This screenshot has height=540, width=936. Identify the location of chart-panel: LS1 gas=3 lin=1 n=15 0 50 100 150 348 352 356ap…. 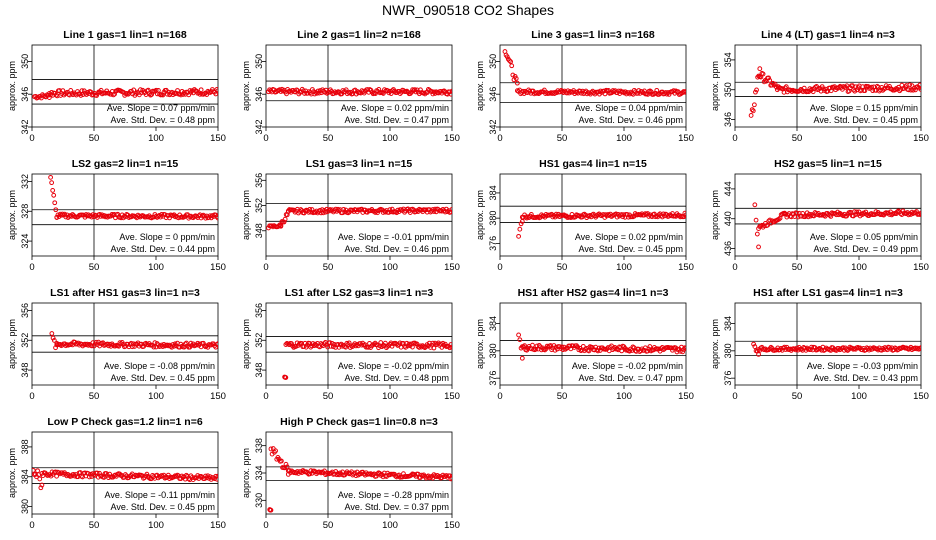
(350, 215).